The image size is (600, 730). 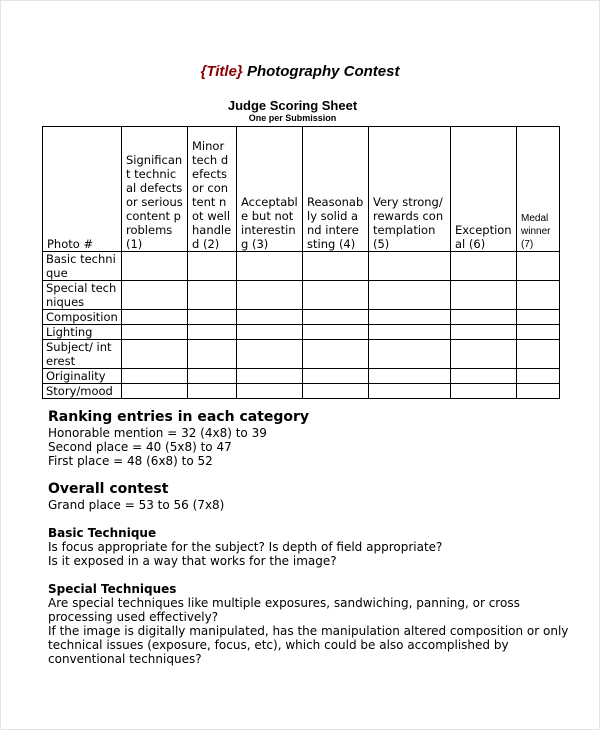 What do you see at coordinates (125, 659) in the screenshot?
I see `special-line: conventional techniques?` at bounding box center [125, 659].